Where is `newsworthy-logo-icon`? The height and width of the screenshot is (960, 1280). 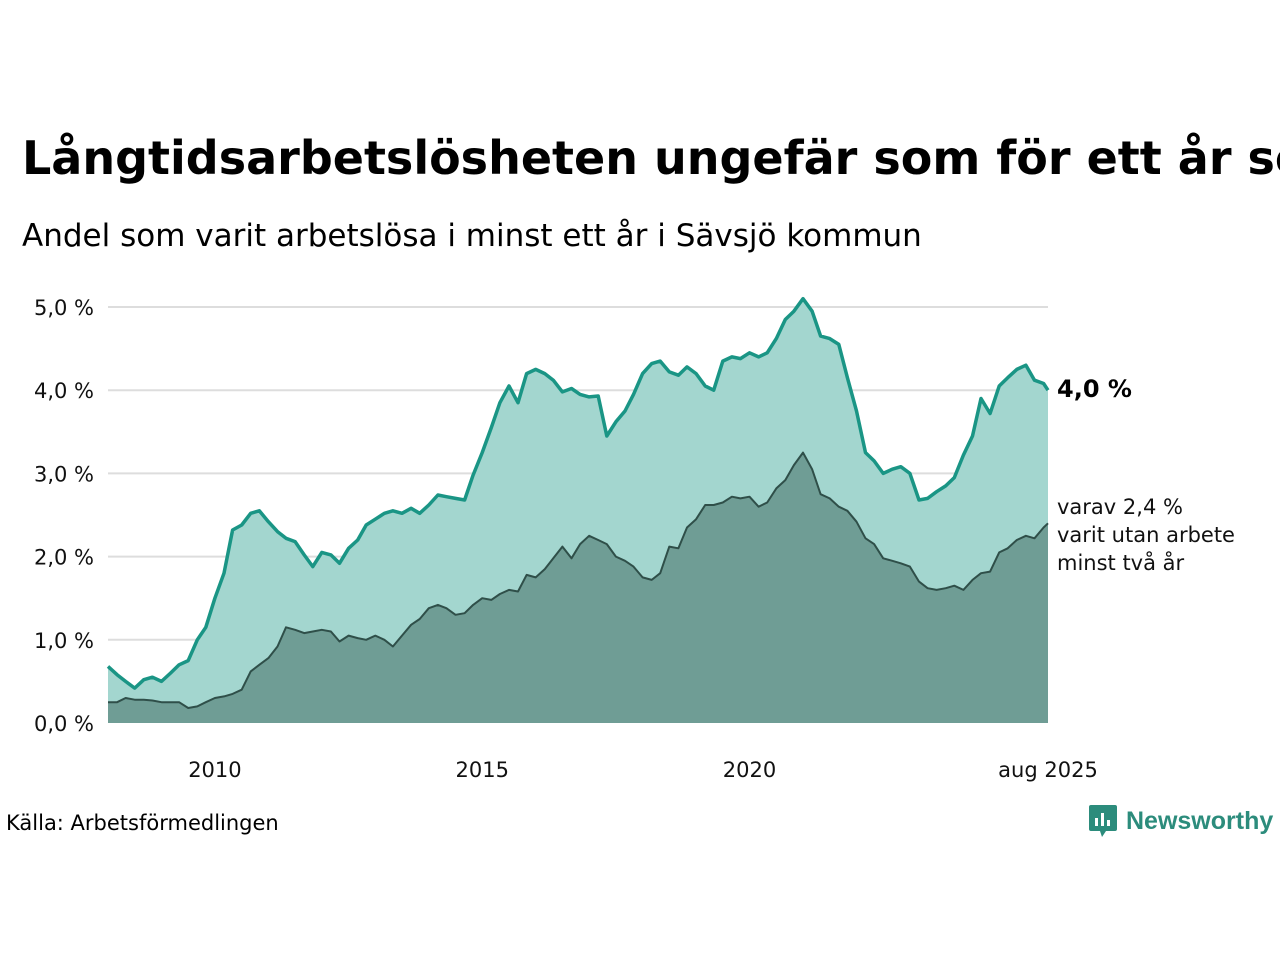
newsworthy-logo-icon is located at coordinates (1103, 821).